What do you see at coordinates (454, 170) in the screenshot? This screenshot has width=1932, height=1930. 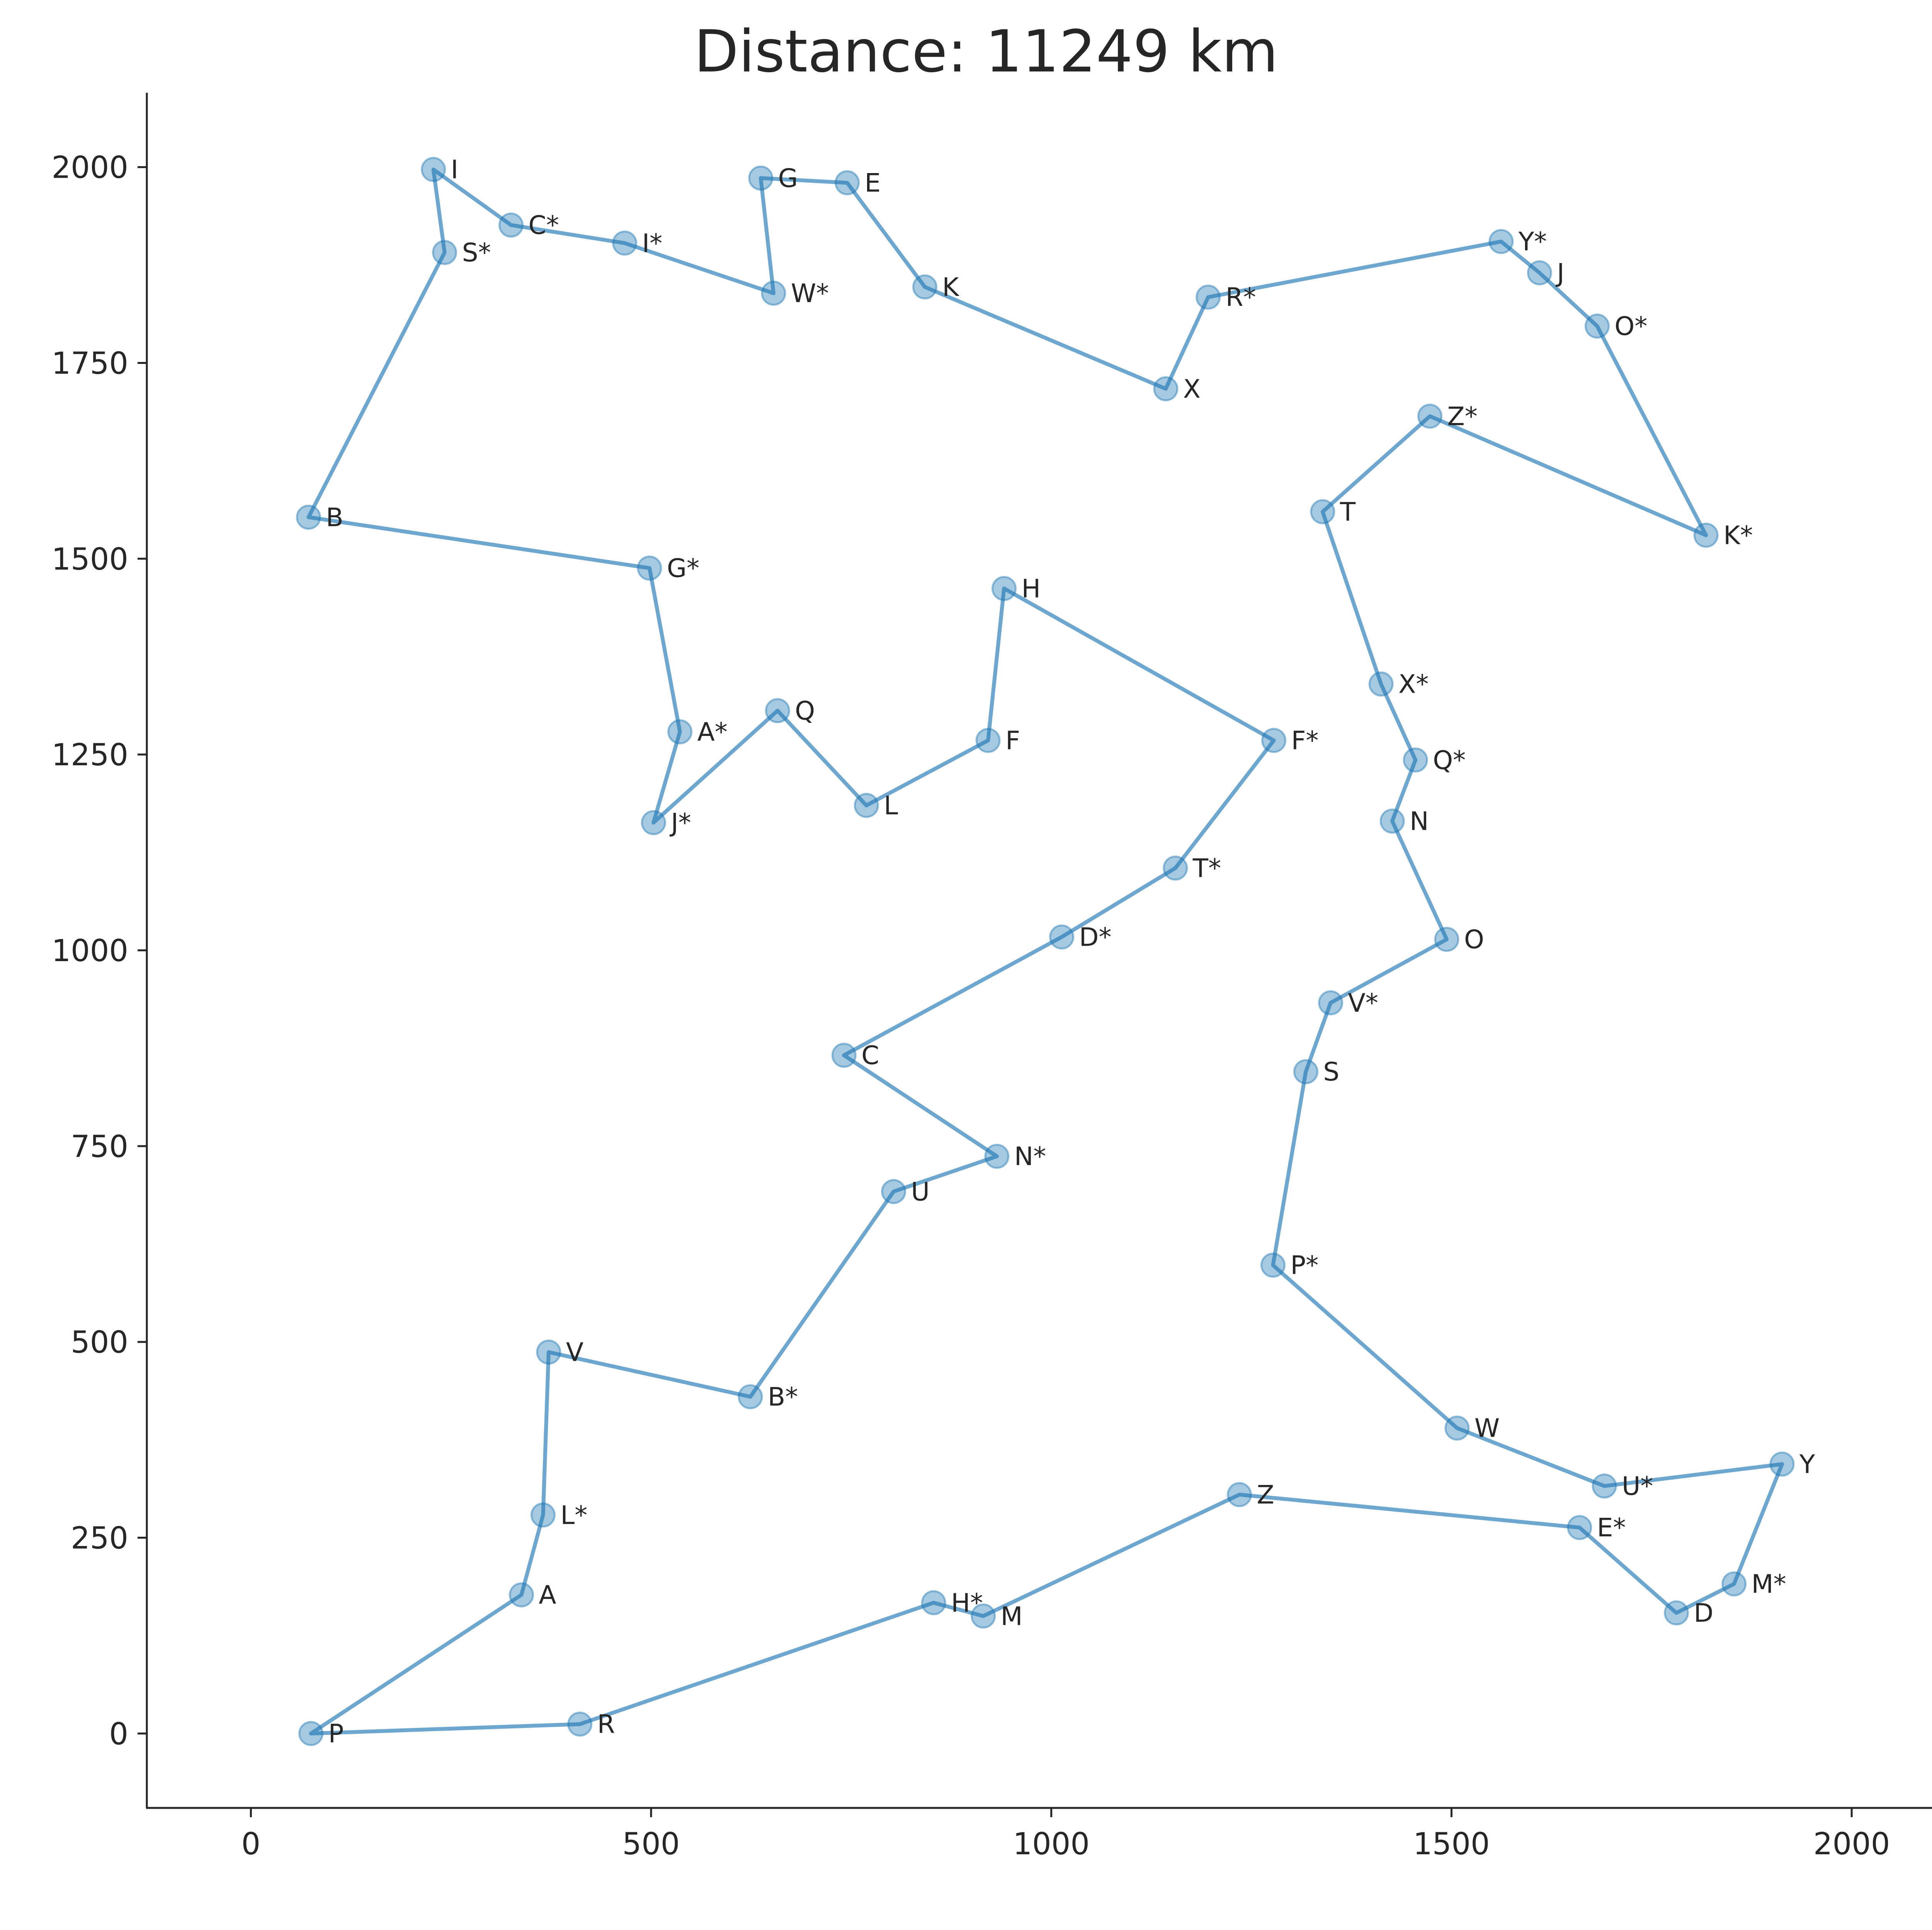 I see `city-label: I` at bounding box center [454, 170].